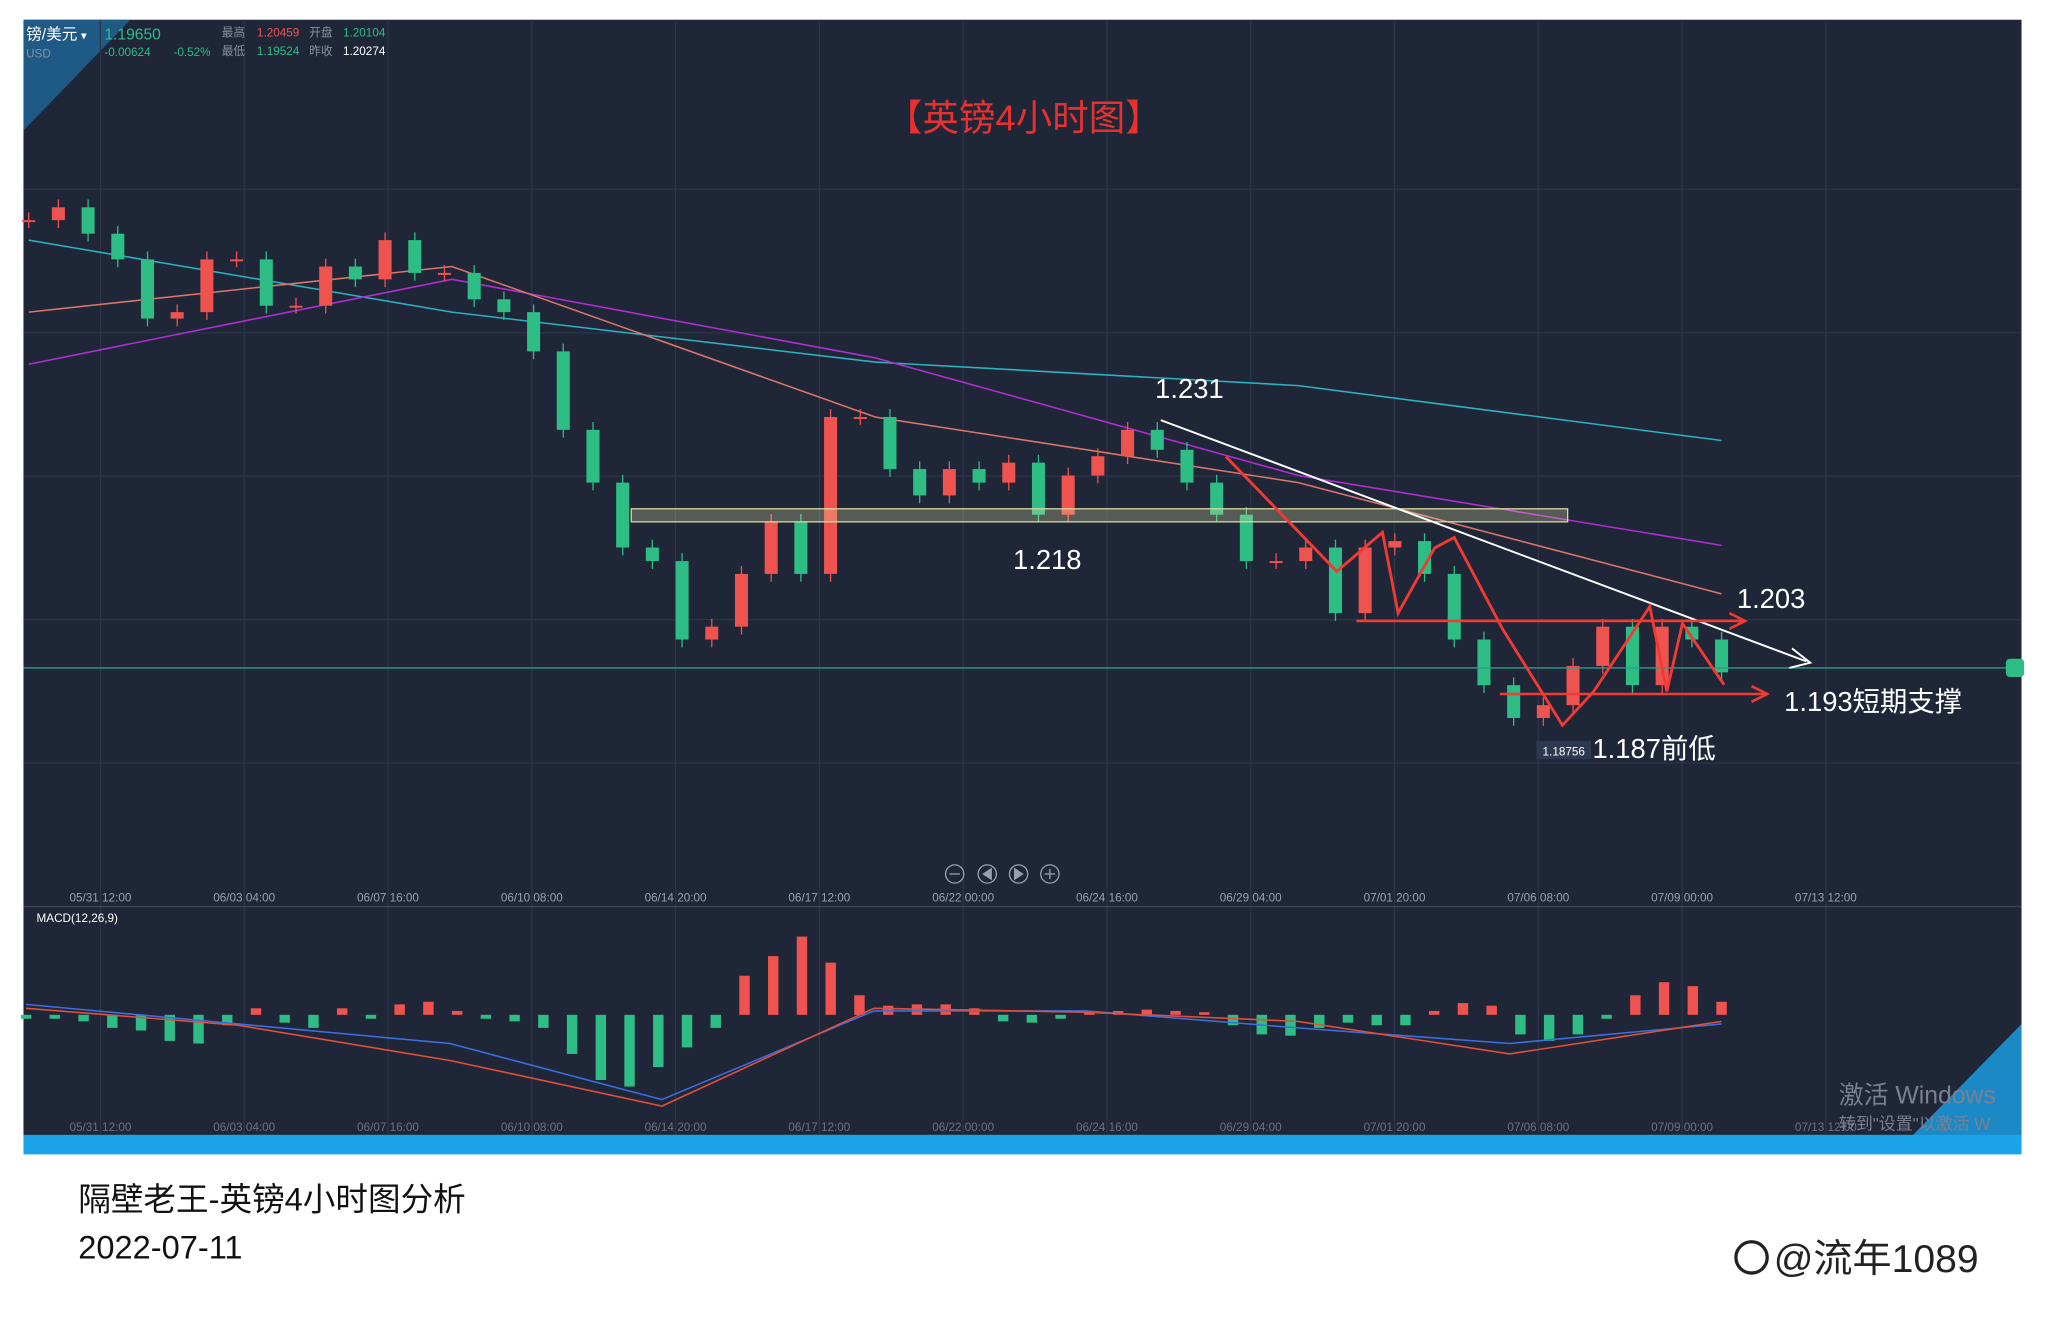 This screenshot has height=1328, width=2045. I want to click on back-button, so click(987, 874).